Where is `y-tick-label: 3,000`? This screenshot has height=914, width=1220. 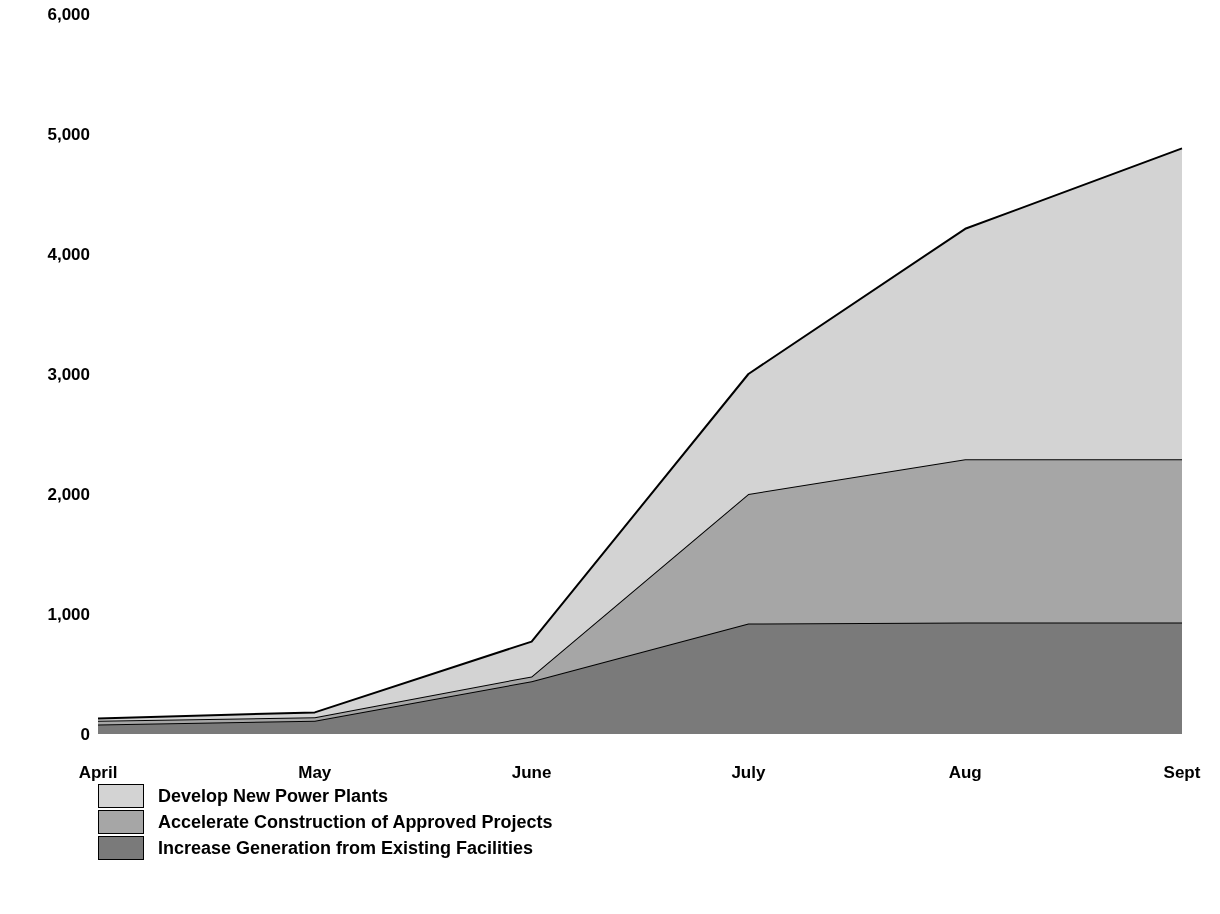
y-tick-label: 3,000 is located at coordinates (68, 375).